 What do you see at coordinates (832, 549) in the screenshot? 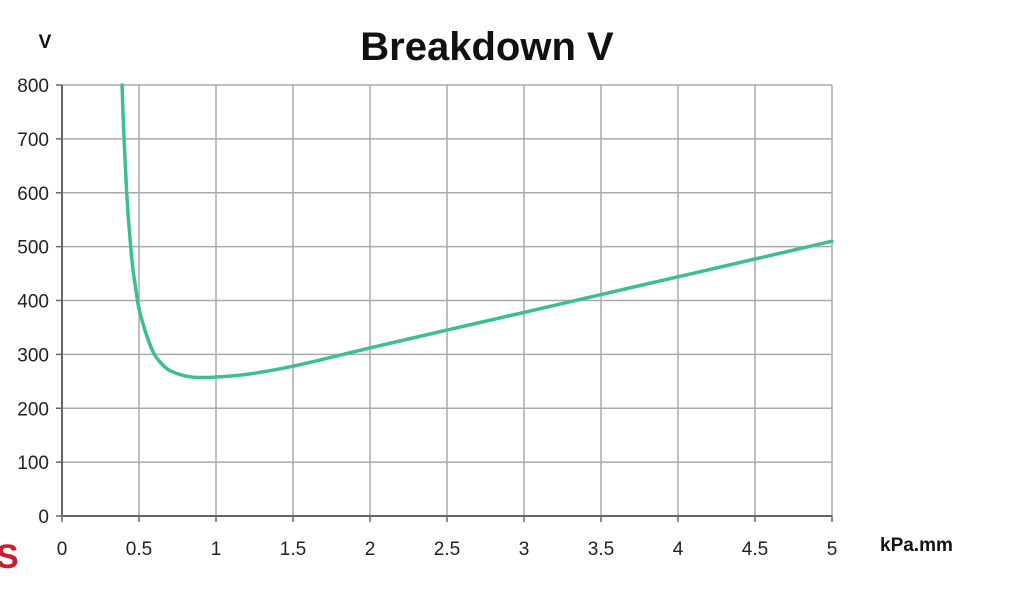
I see `x-tick-label: 5` at bounding box center [832, 549].